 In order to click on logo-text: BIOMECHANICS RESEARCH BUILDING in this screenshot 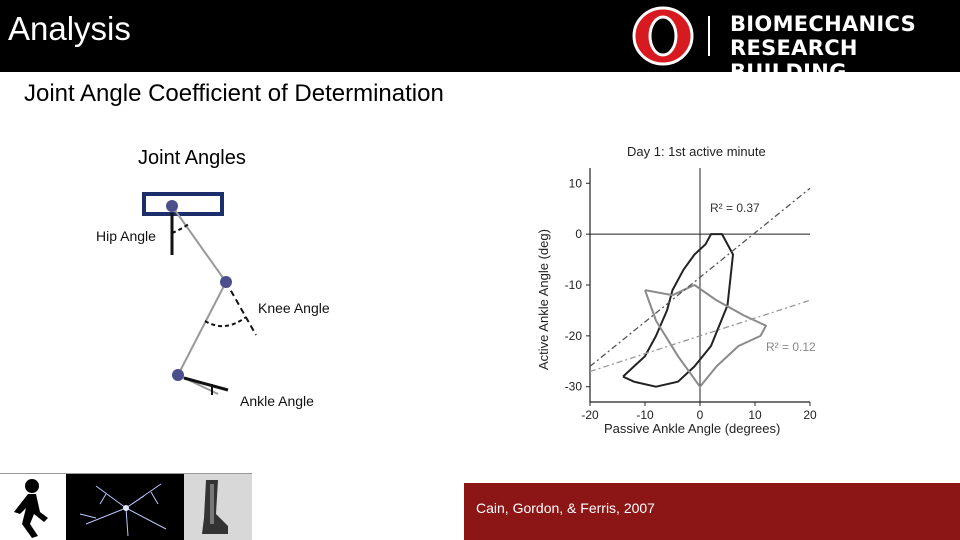, I will do `click(845, 48)`.